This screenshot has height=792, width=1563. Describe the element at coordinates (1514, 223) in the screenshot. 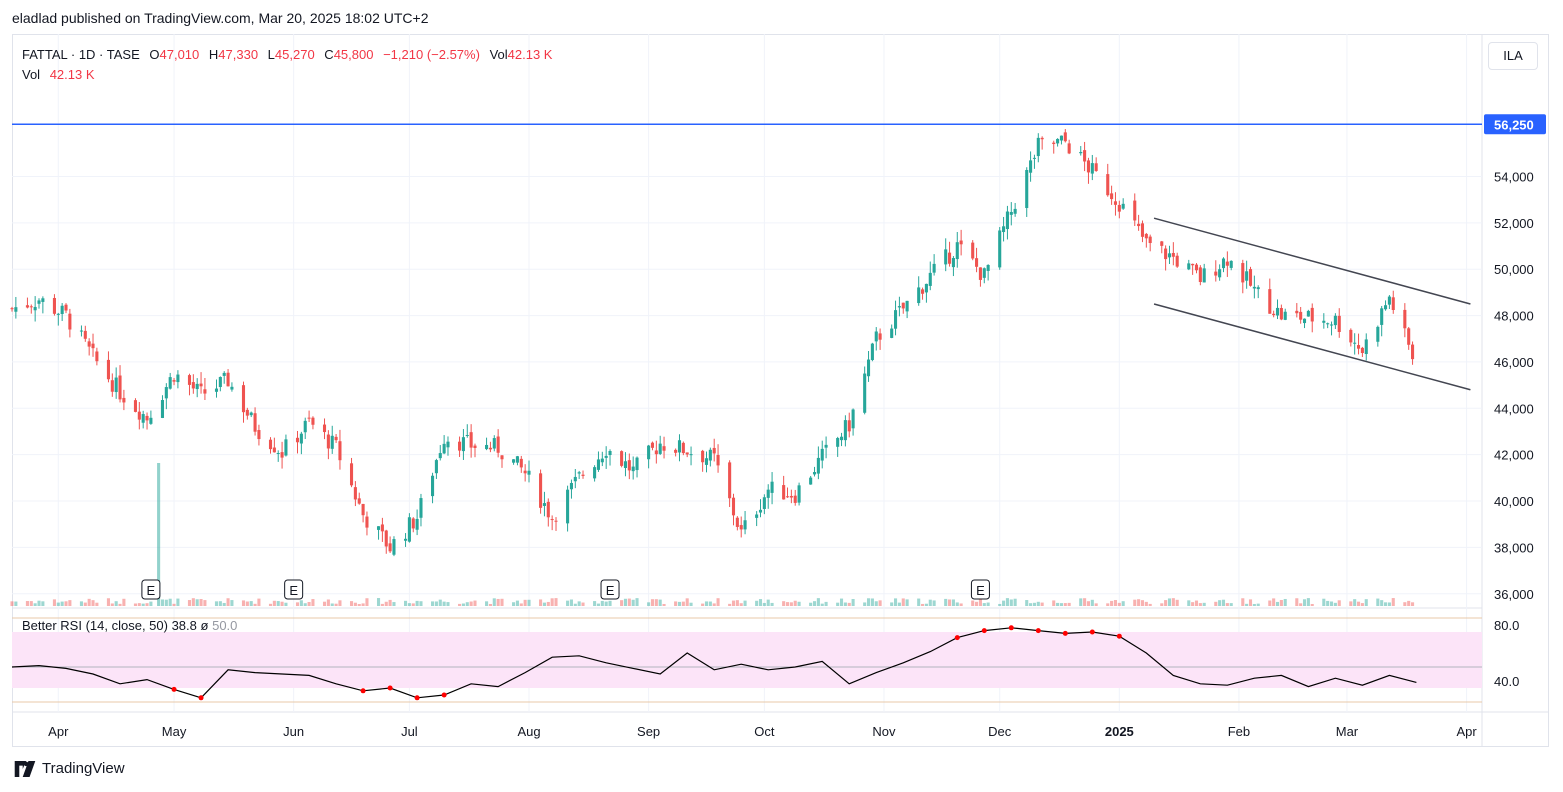

I see `price-tick-label: 52,000` at that location.